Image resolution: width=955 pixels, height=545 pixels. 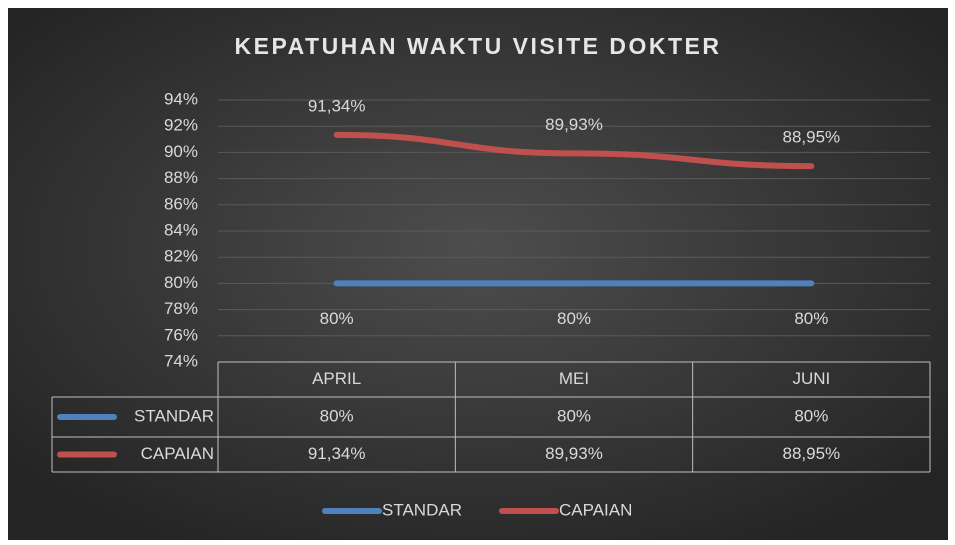 What do you see at coordinates (181, 125) in the screenshot?
I see `y-tick-label: 92%` at bounding box center [181, 125].